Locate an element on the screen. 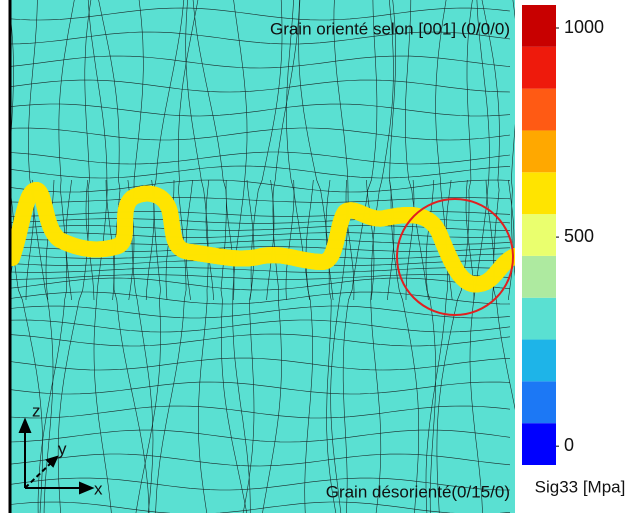 The image size is (638, 518). axis-label: y is located at coordinates (62, 448).